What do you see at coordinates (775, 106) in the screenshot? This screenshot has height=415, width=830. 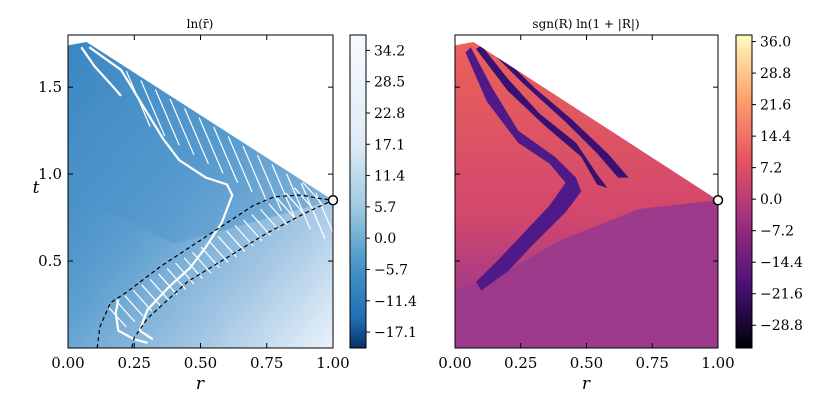 I see `colorbar-tick-label: 21.6` at bounding box center [775, 106].